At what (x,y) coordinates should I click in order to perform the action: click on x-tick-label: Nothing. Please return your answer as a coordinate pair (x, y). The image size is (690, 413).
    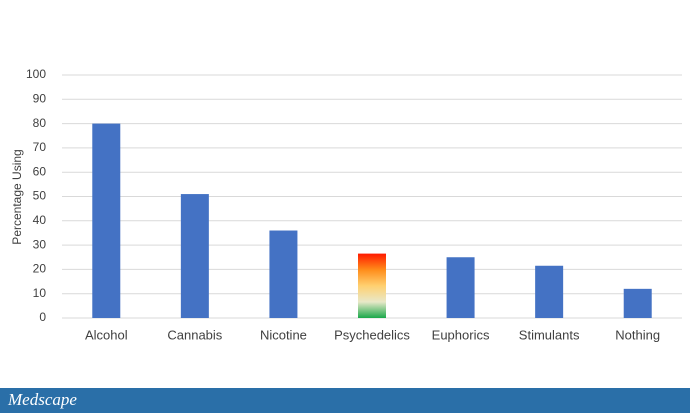
    Looking at the image, I should click on (637, 334).